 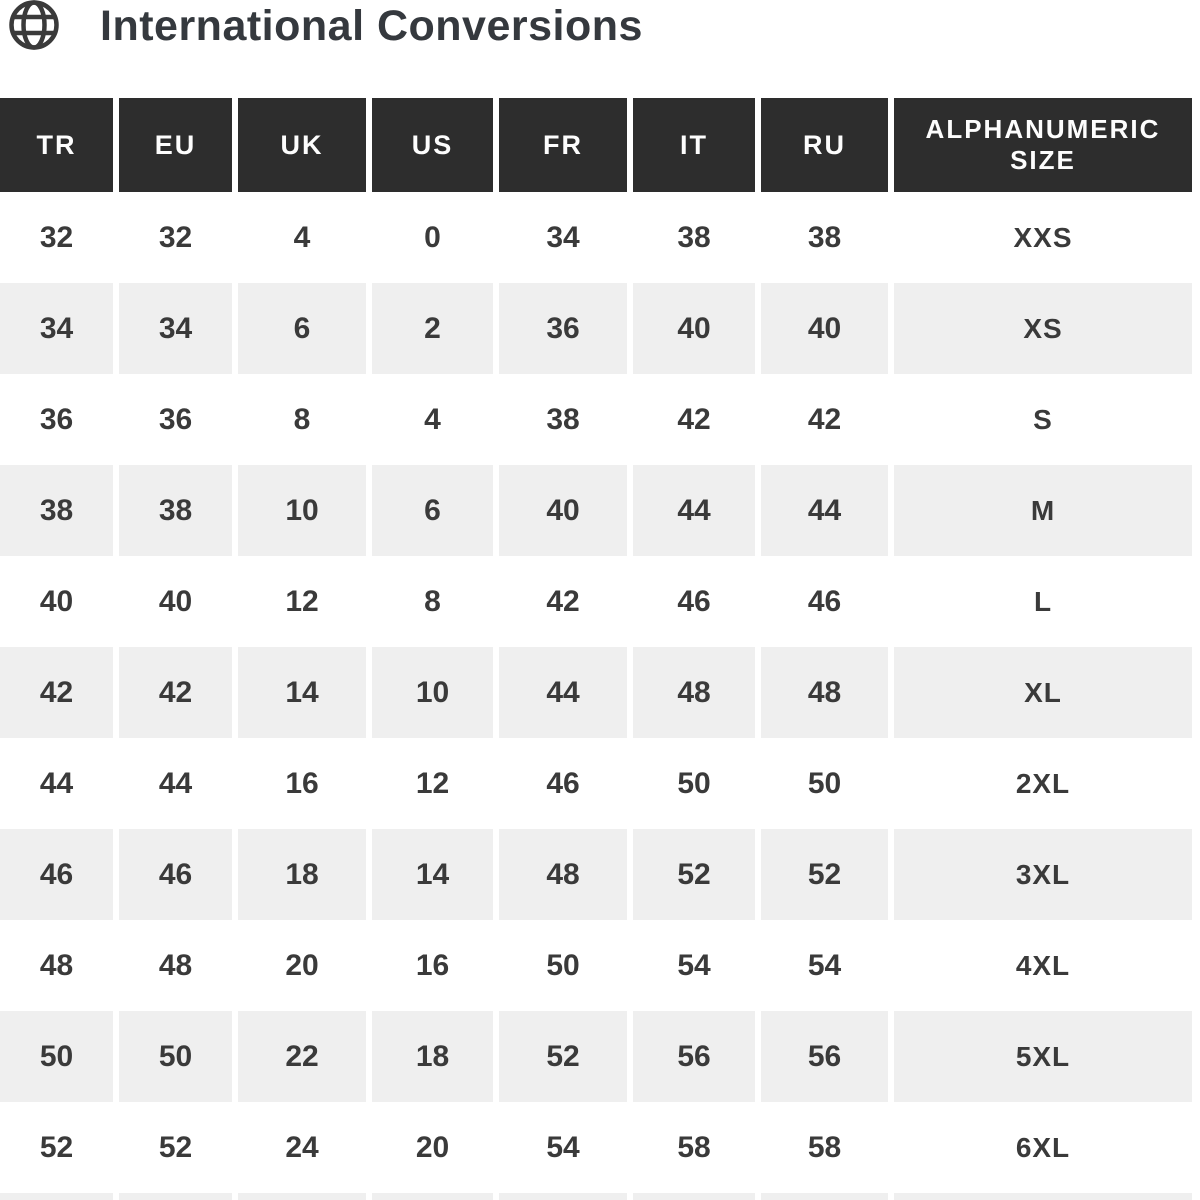 I want to click on cell-us: 14, so click(x=429, y=874).